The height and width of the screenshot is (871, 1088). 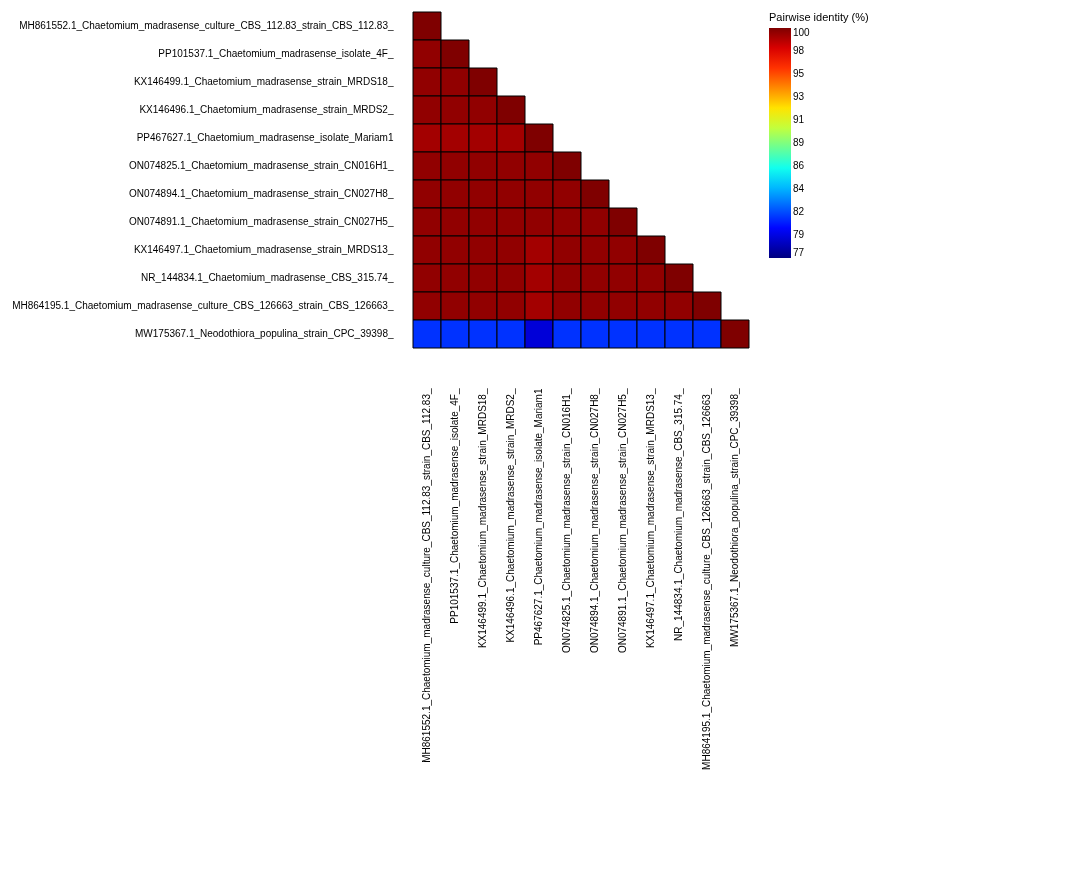 What do you see at coordinates (799, 252) in the screenshot?
I see `color-bar-label: 77` at bounding box center [799, 252].